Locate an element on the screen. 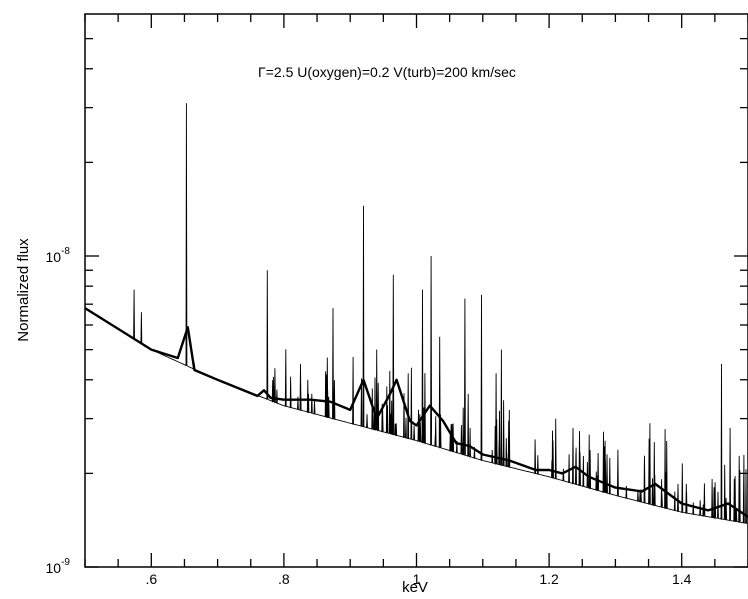 The image size is (748, 599). y-axis-title: Normalized flux is located at coordinates (23, 290).